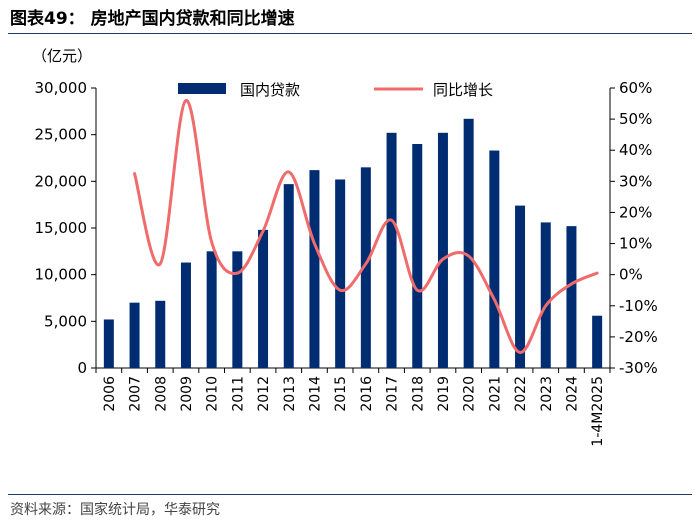  Describe the element at coordinates (152, 19) in the screenshot. I see `figure-title: 图表49： 房地产国内贷款和同比增速` at that location.